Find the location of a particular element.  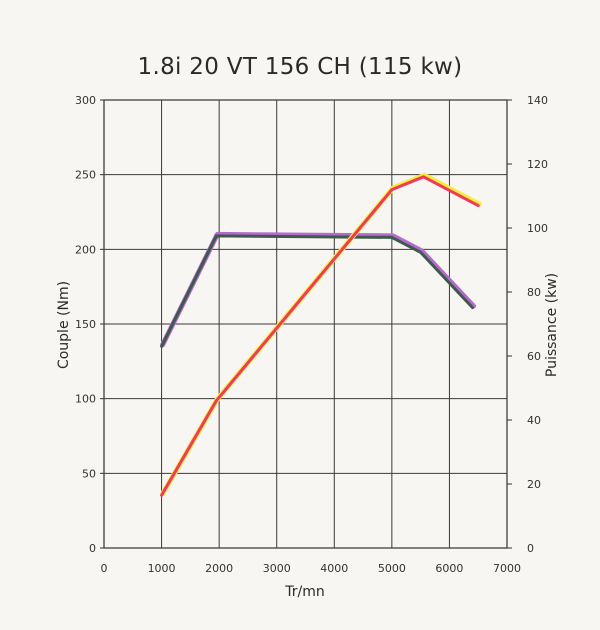

y-axis-left-label: Couple (Nm) is located at coordinates (64, 325).